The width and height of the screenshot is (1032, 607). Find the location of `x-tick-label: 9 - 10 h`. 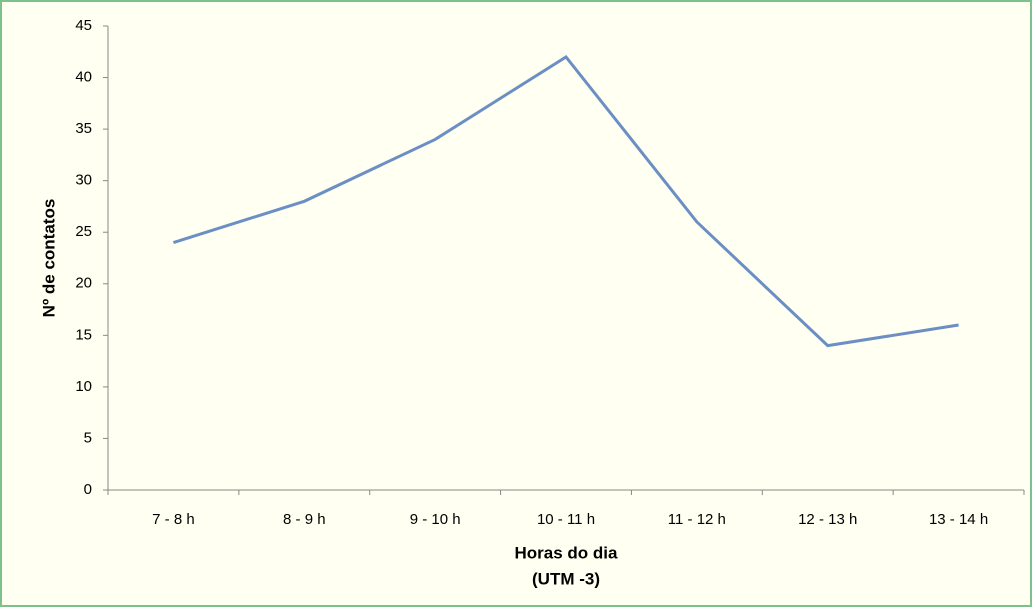

x-tick-label: 9 - 10 h is located at coordinates (435, 519).